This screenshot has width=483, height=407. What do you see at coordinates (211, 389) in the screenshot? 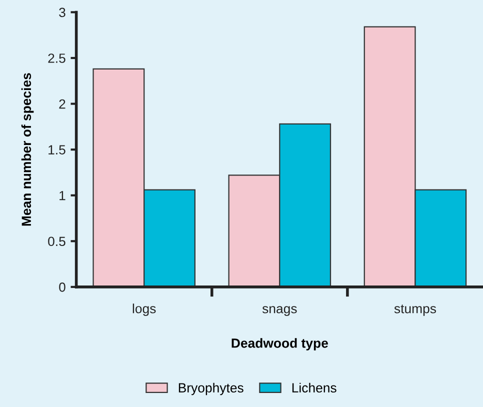
I see `legend-label: Bryophytes` at bounding box center [211, 389].